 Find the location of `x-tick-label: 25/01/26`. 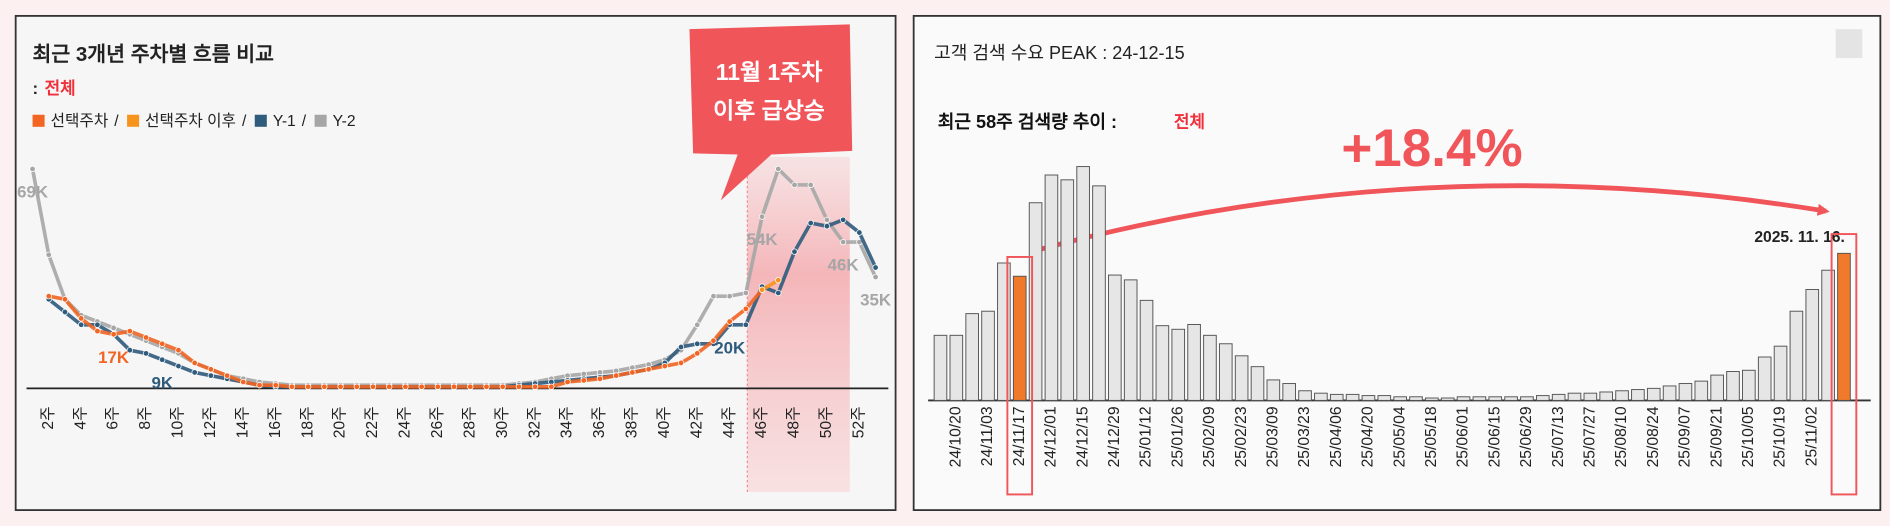

x-tick-label: 25/01/26 is located at coordinates (1177, 436).